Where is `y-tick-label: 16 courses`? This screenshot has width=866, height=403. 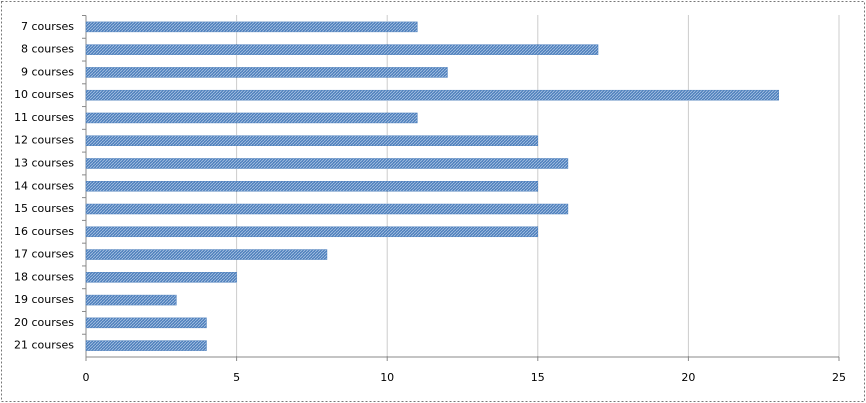
y-tick-label: 16 courses is located at coordinates (44, 231).